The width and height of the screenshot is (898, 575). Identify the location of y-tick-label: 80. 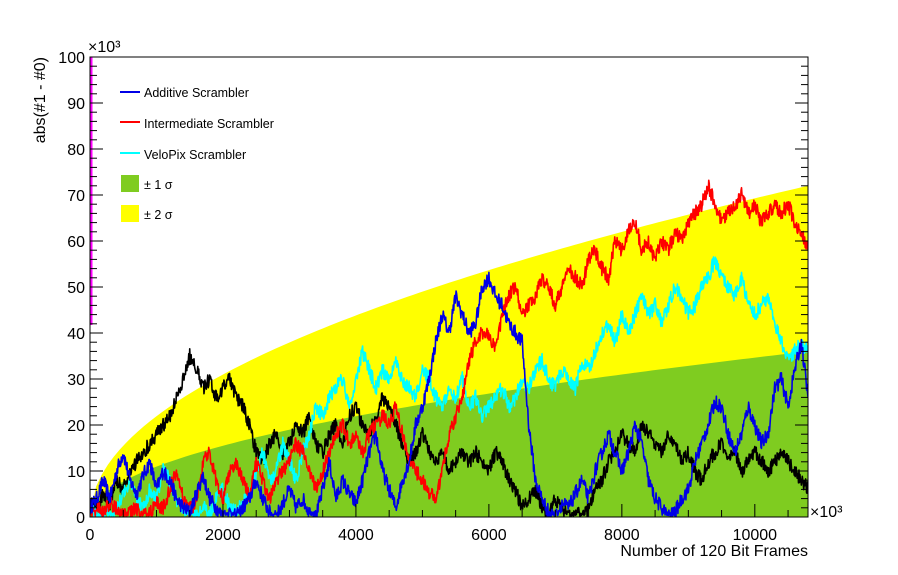
(76, 150).